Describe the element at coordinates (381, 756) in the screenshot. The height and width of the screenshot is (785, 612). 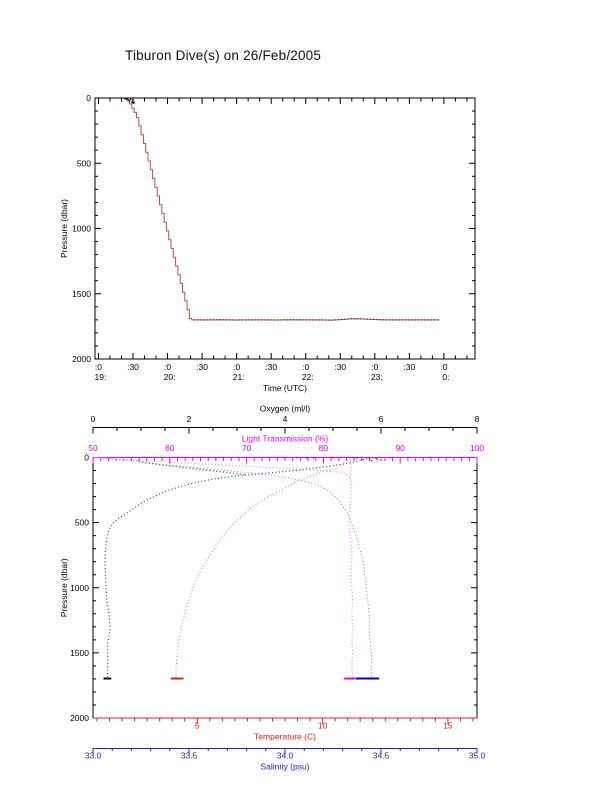
I see `svg-text: 34.5` at that location.